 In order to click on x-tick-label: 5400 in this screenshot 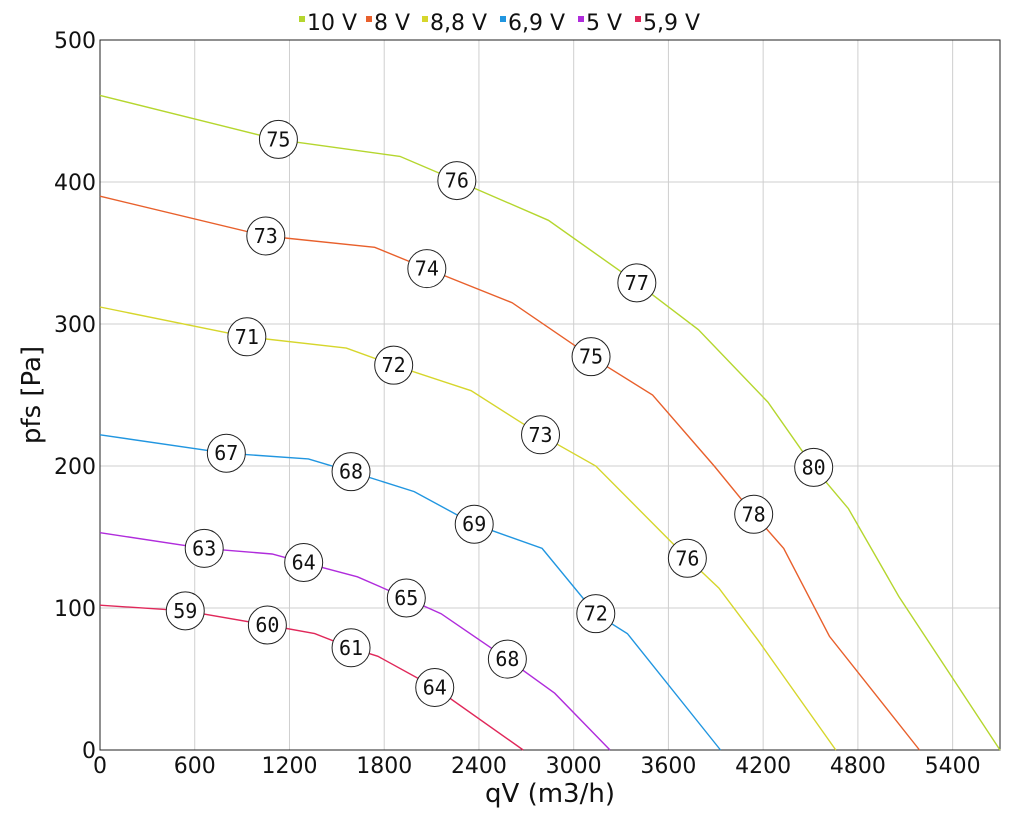, I will do `click(953, 766)`.